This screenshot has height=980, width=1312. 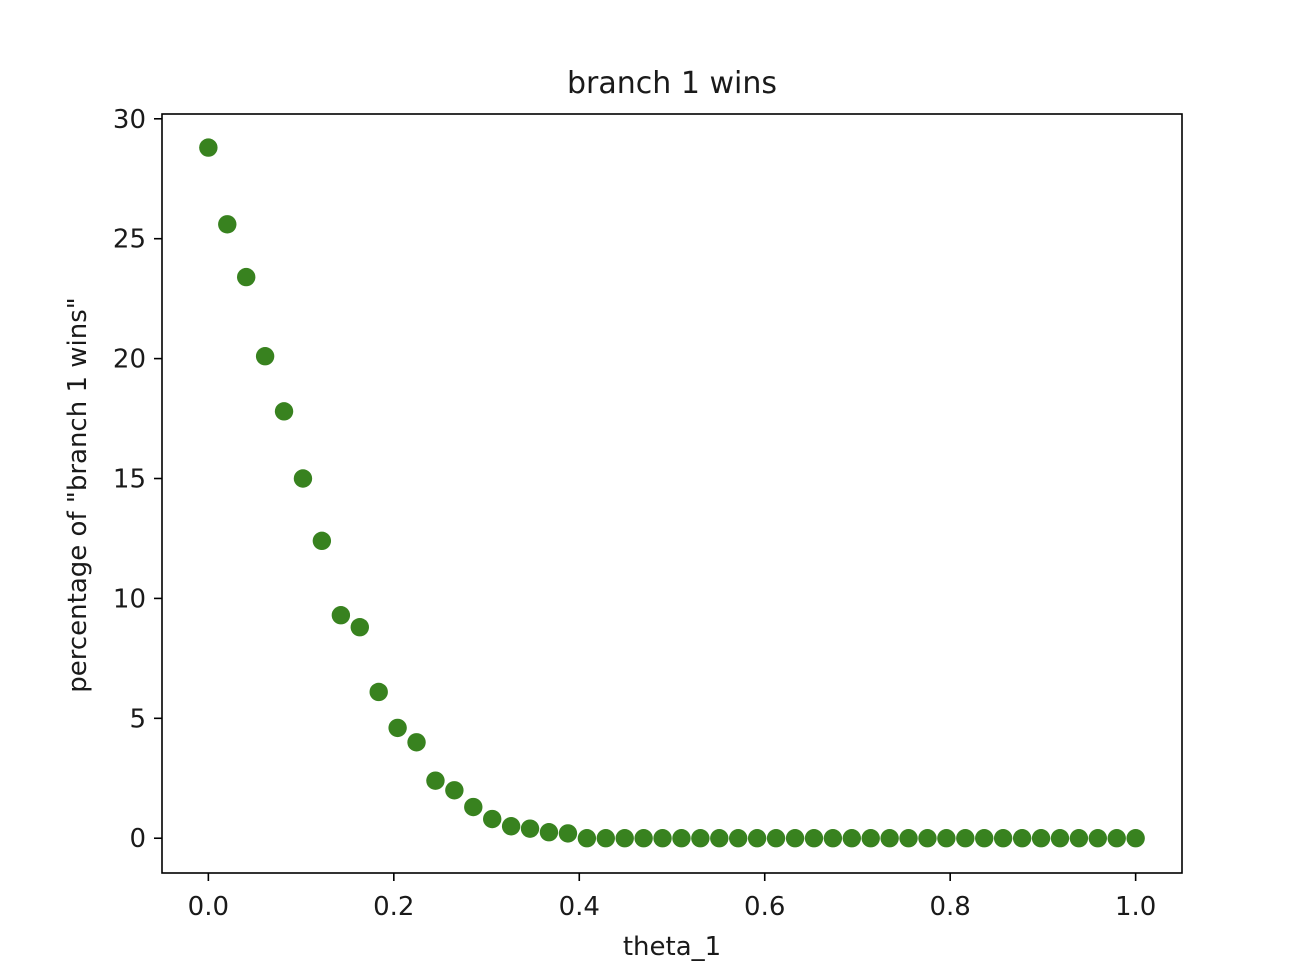 I want to click on x-tick-label: 0.8, so click(x=950, y=907).